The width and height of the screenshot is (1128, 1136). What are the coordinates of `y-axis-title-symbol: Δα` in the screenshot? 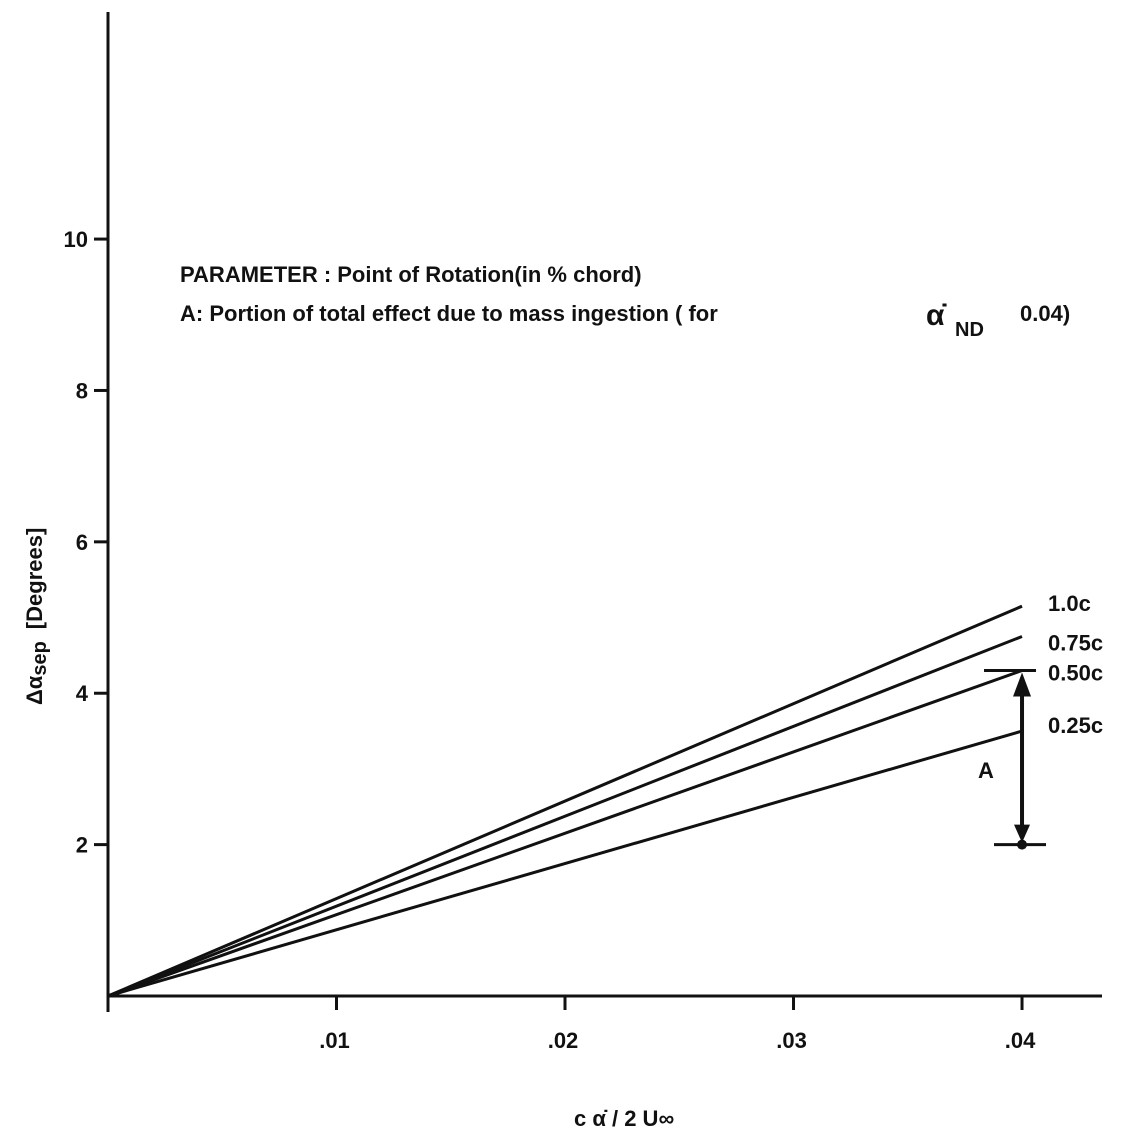 It's located at (34, 690).